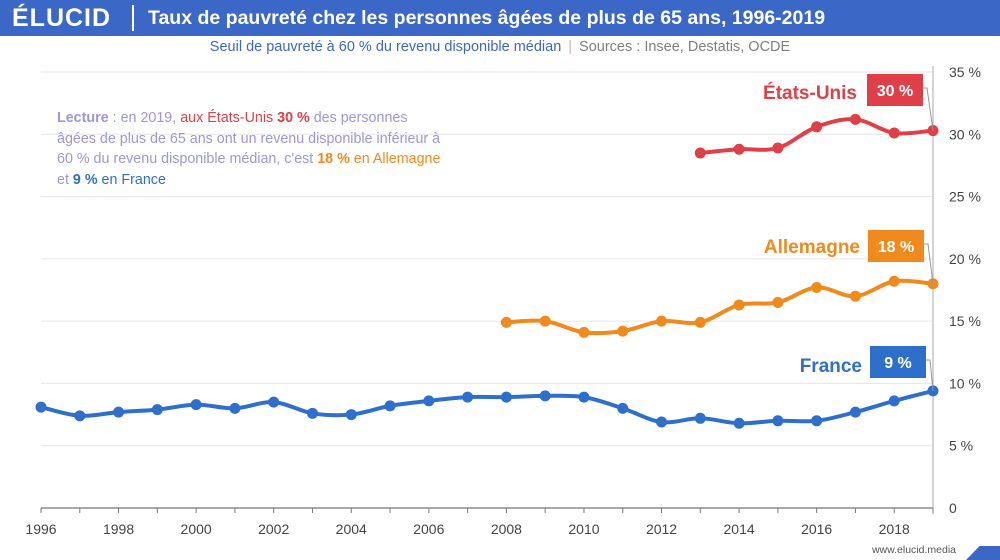 The image size is (1000, 560). Describe the element at coordinates (965, 197) in the screenshot. I see `y-tick-label: 25 %` at that location.